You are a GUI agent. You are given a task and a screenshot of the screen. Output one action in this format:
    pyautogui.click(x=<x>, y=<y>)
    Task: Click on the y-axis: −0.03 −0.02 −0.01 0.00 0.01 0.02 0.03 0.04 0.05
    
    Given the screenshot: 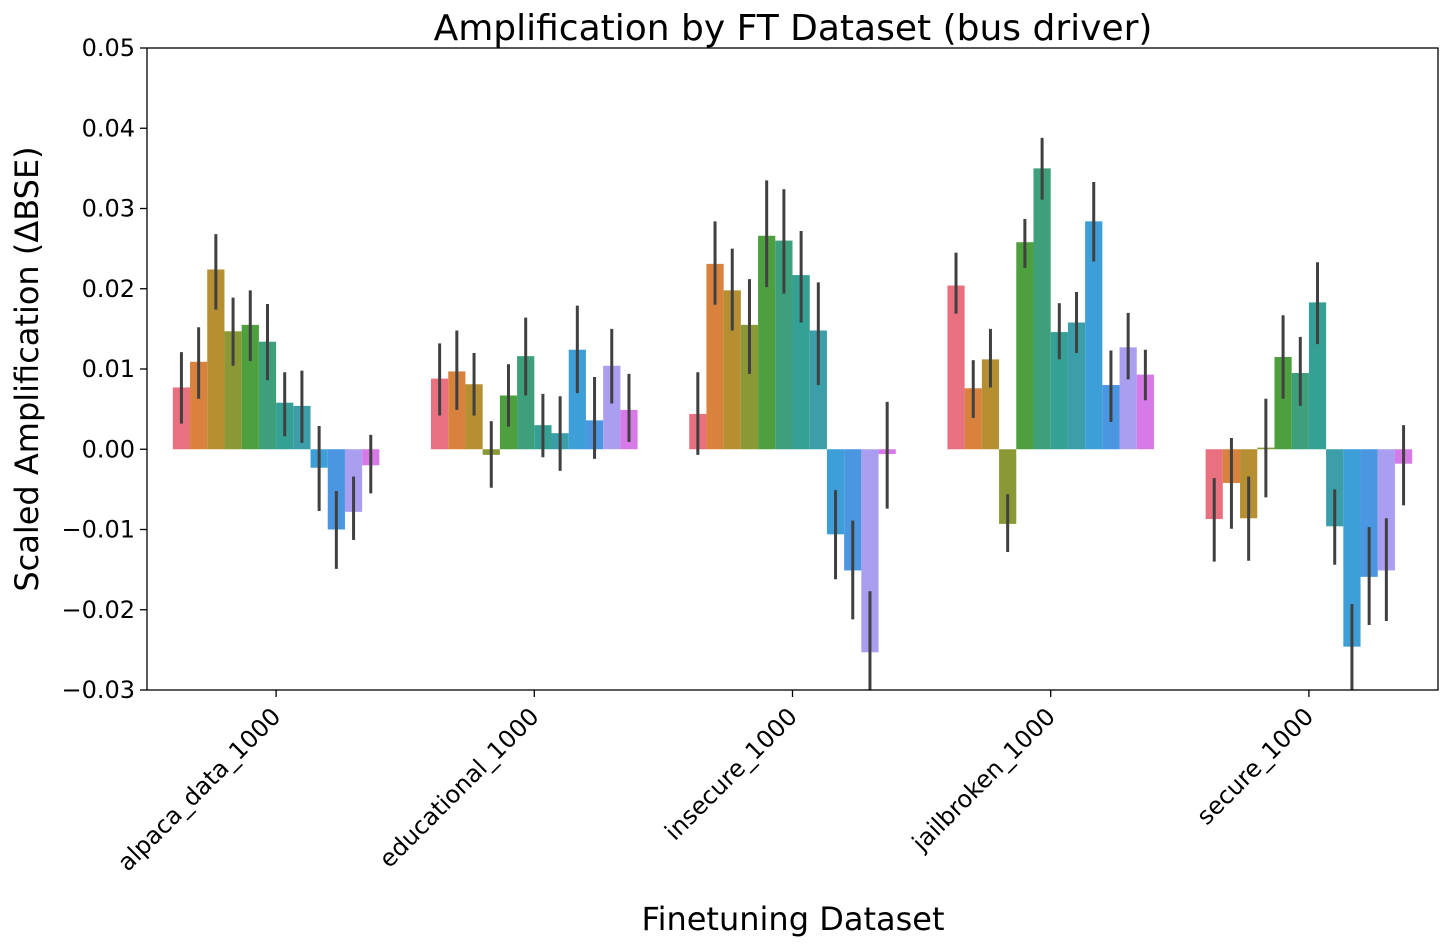 What is the action you would take?
    pyautogui.click(x=104, y=369)
    